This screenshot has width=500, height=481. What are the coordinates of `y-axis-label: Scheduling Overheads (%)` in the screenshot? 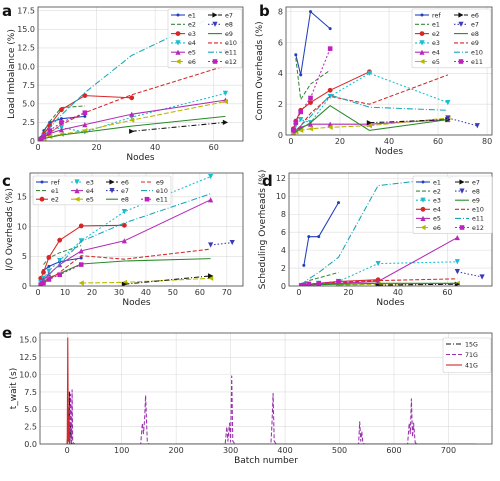 It's located at (263, 230).